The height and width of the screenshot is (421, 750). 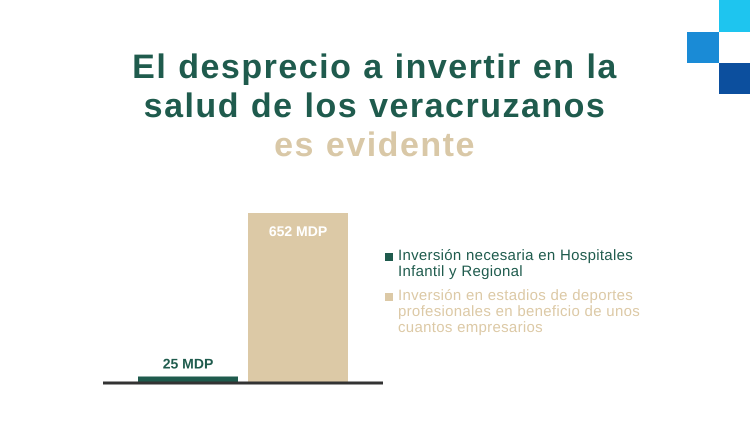 I want to click on legend-label: Inversión en estadios de deportes profesionales en beneficio de unos cuantos empresarios, so click(x=520, y=311).